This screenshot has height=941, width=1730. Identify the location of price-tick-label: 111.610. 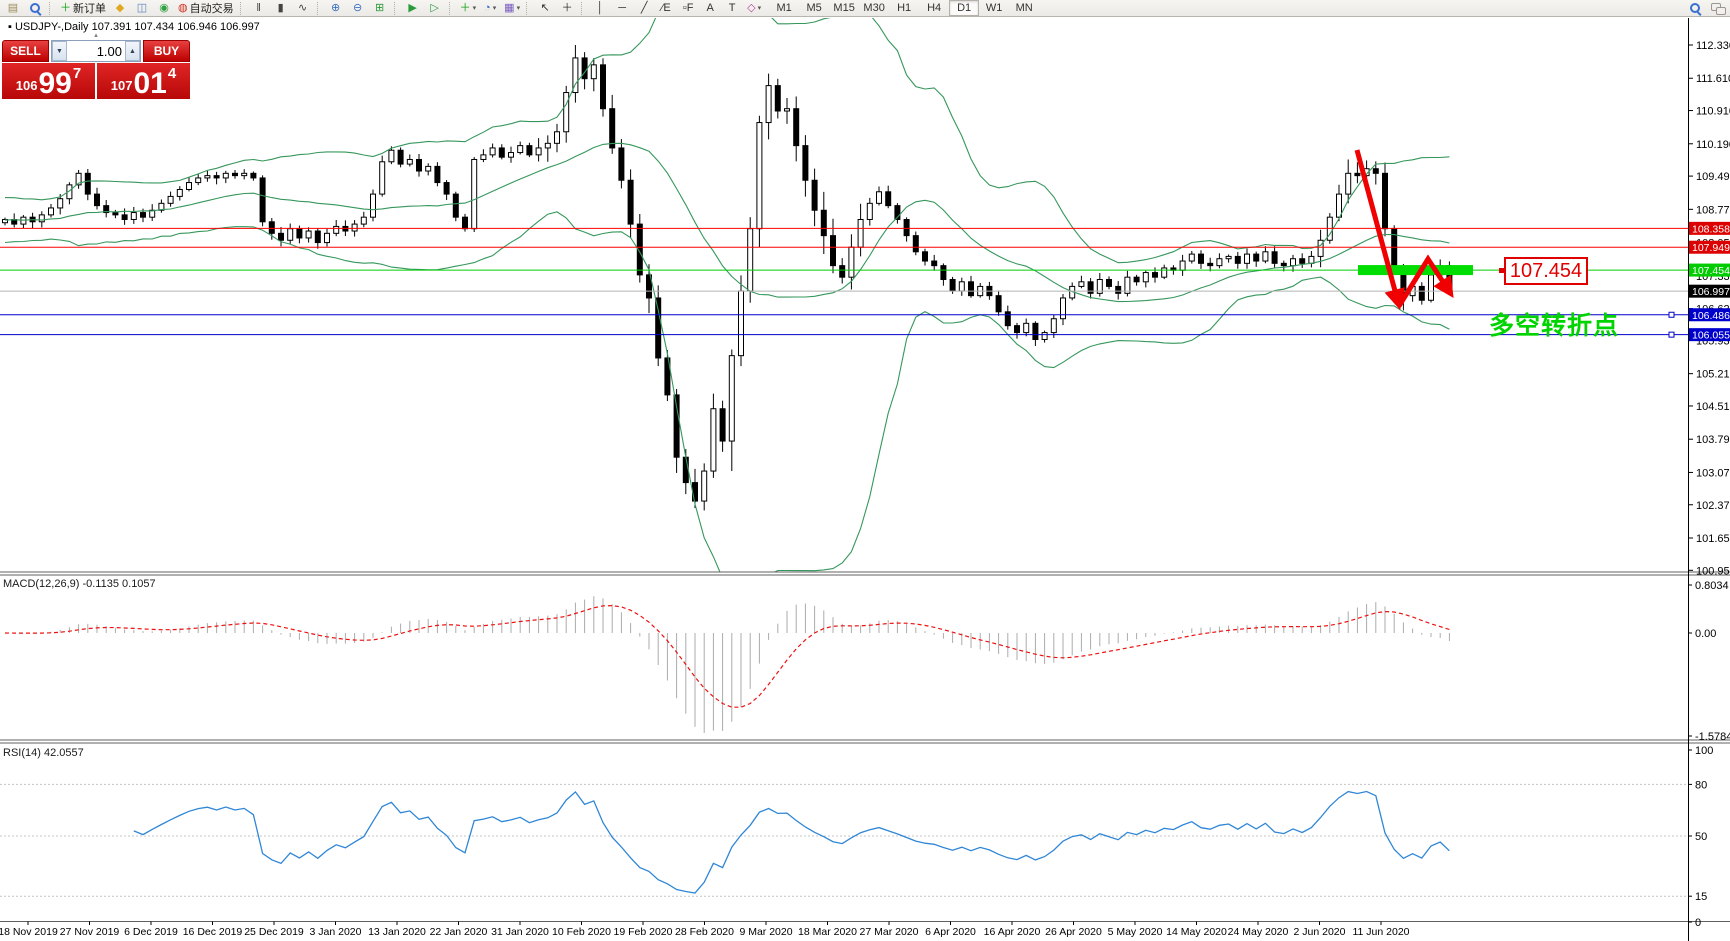
(1713, 79).